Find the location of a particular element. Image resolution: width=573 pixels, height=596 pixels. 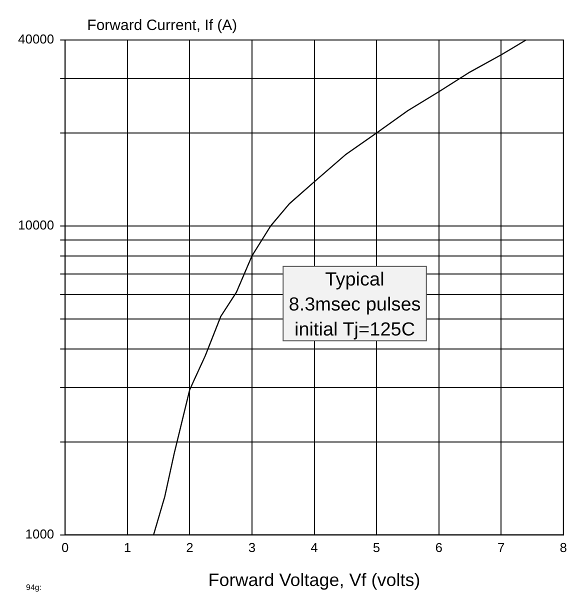

x-tick-label: 4 is located at coordinates (314, 548).